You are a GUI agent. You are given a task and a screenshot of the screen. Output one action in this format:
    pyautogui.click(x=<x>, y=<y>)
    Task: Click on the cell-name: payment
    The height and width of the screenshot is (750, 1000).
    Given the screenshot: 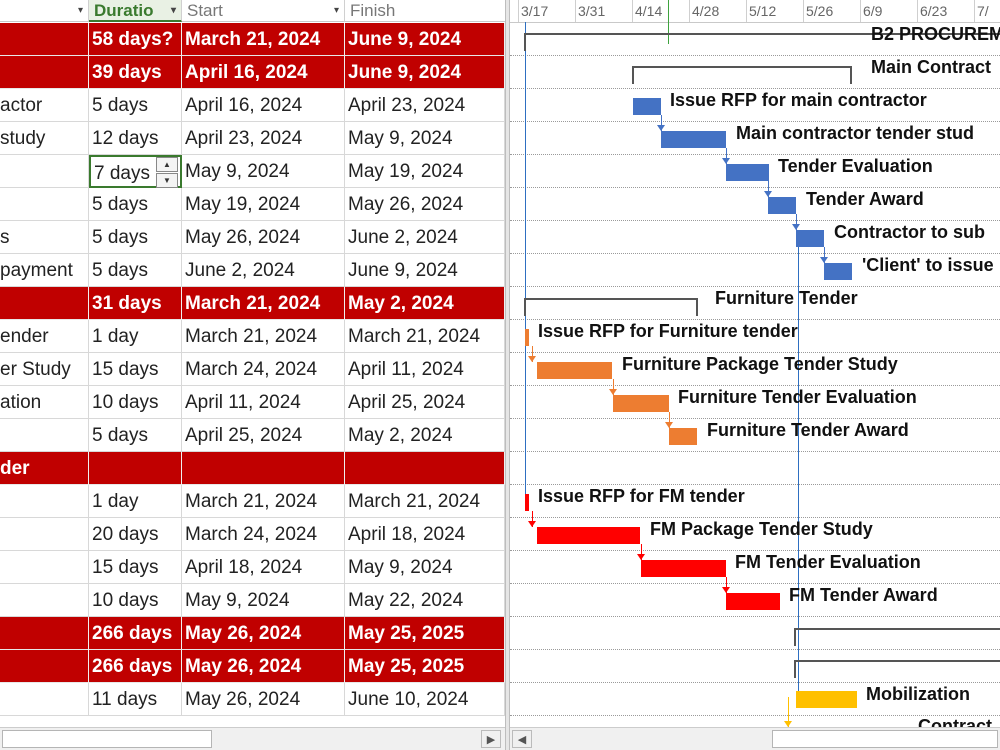 What is the action you would take?
    pyautogui.click(x=44, y=270)
    